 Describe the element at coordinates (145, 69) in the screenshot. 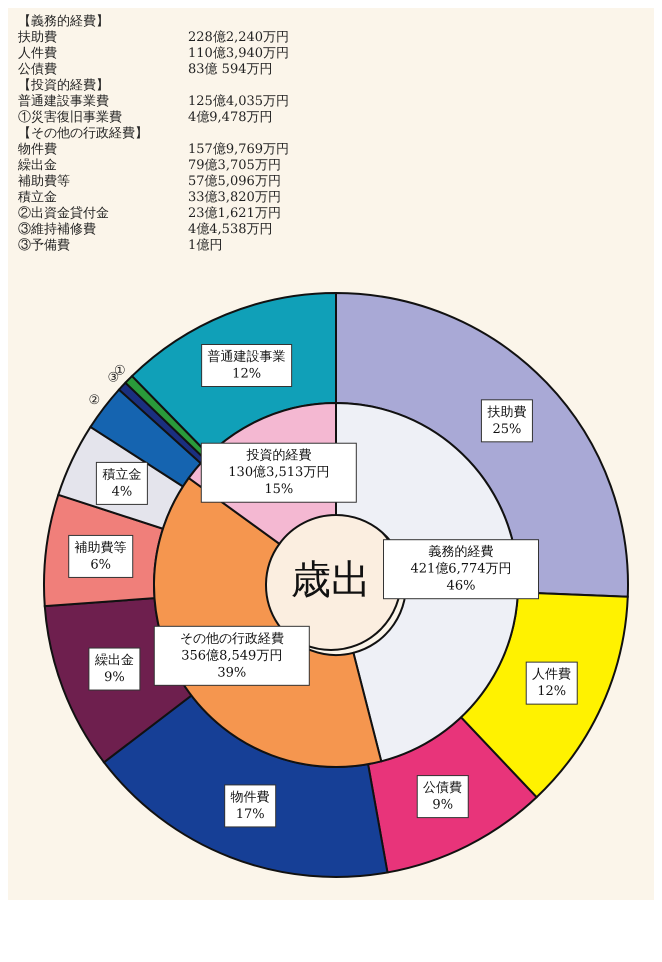

I see `text: 公債費 83億 594万円` at that location.